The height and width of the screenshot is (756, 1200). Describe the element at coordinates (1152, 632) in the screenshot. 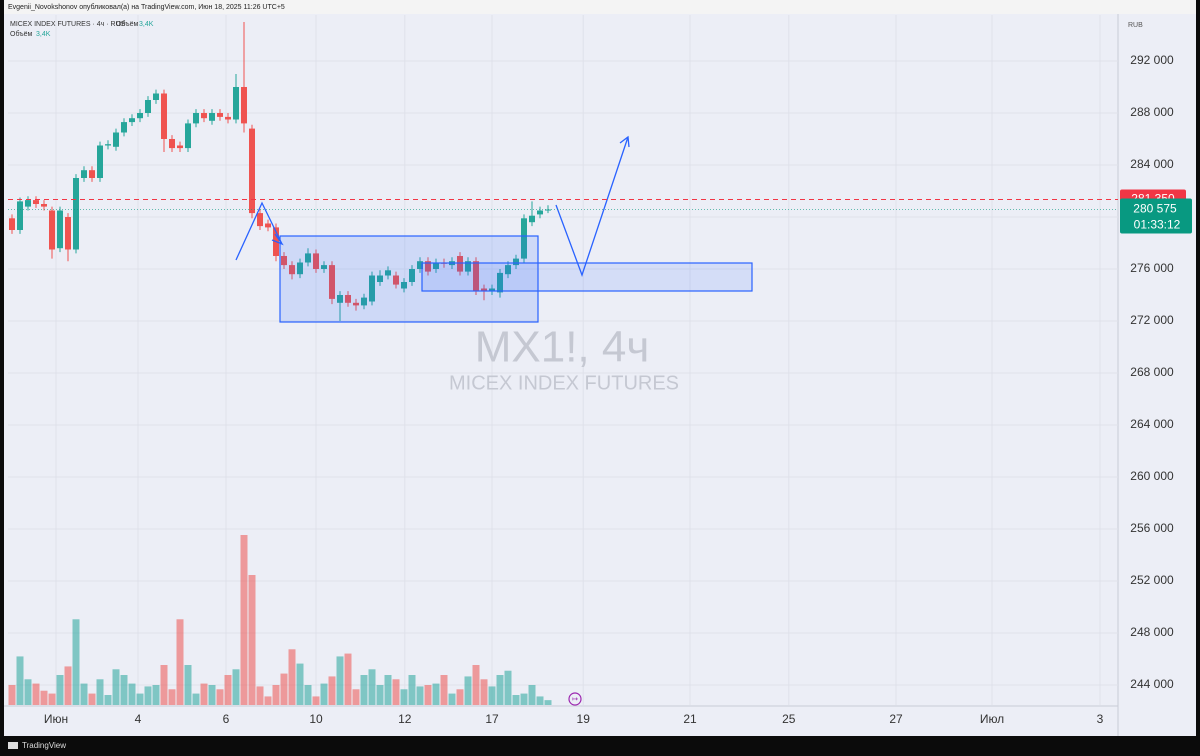

I see `y-tick-label: 248 000` at that location.